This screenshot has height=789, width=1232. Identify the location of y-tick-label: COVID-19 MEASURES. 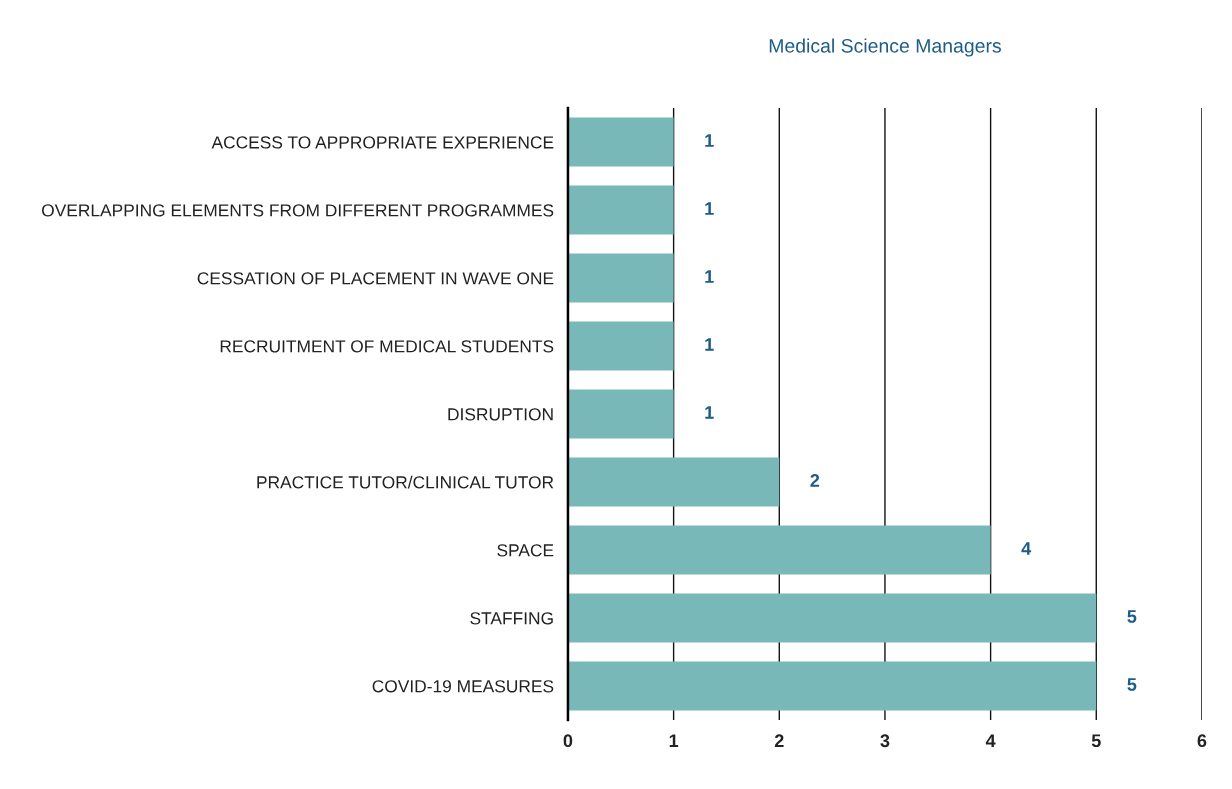
(463, 686).